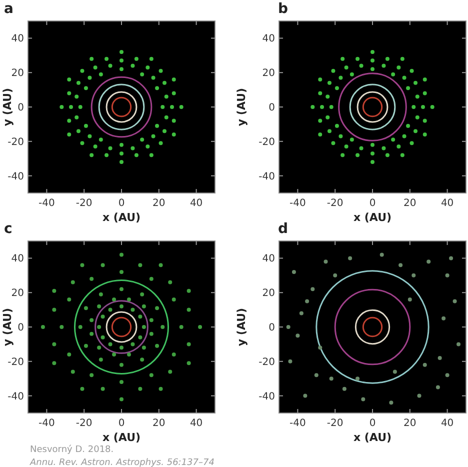 This screenshot has height=467, width=468. What do you see at coordinates (410, 203) in the screenshot?
I see `x-tick-label: 20` at bounding box center [410, 203].